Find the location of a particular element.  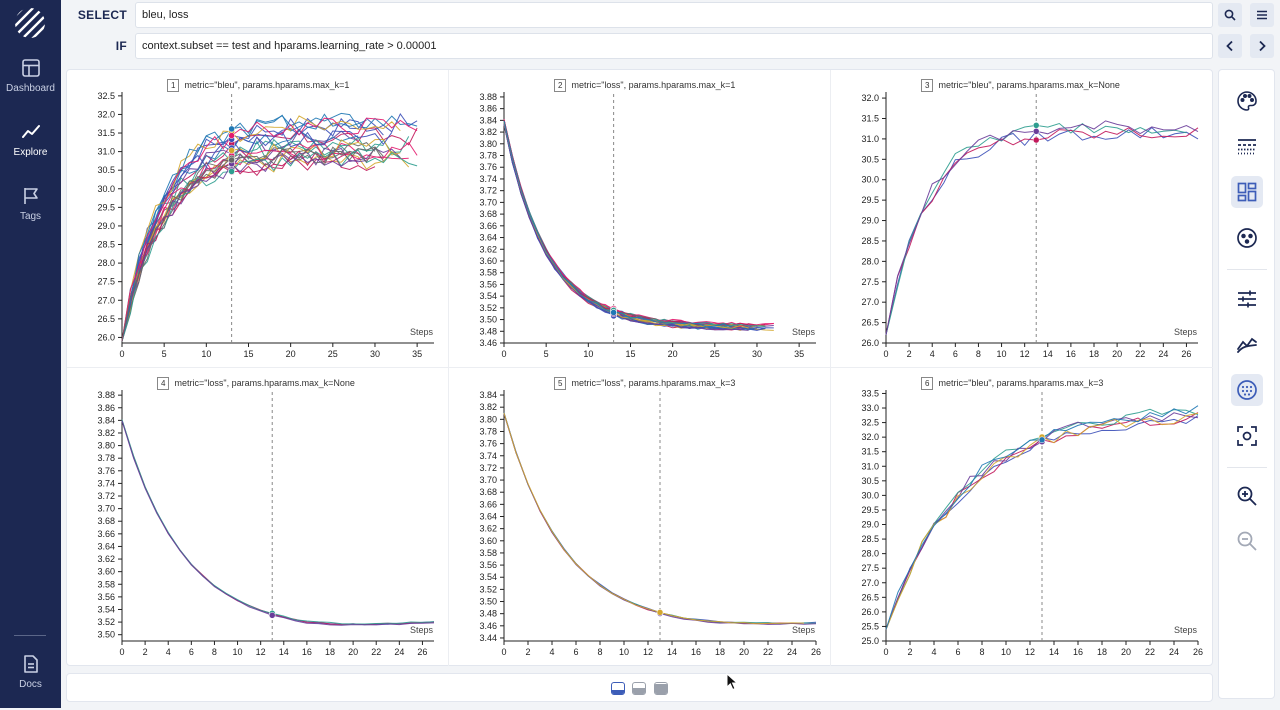

highlight-mode-button is located at coordinates (1247, 390).